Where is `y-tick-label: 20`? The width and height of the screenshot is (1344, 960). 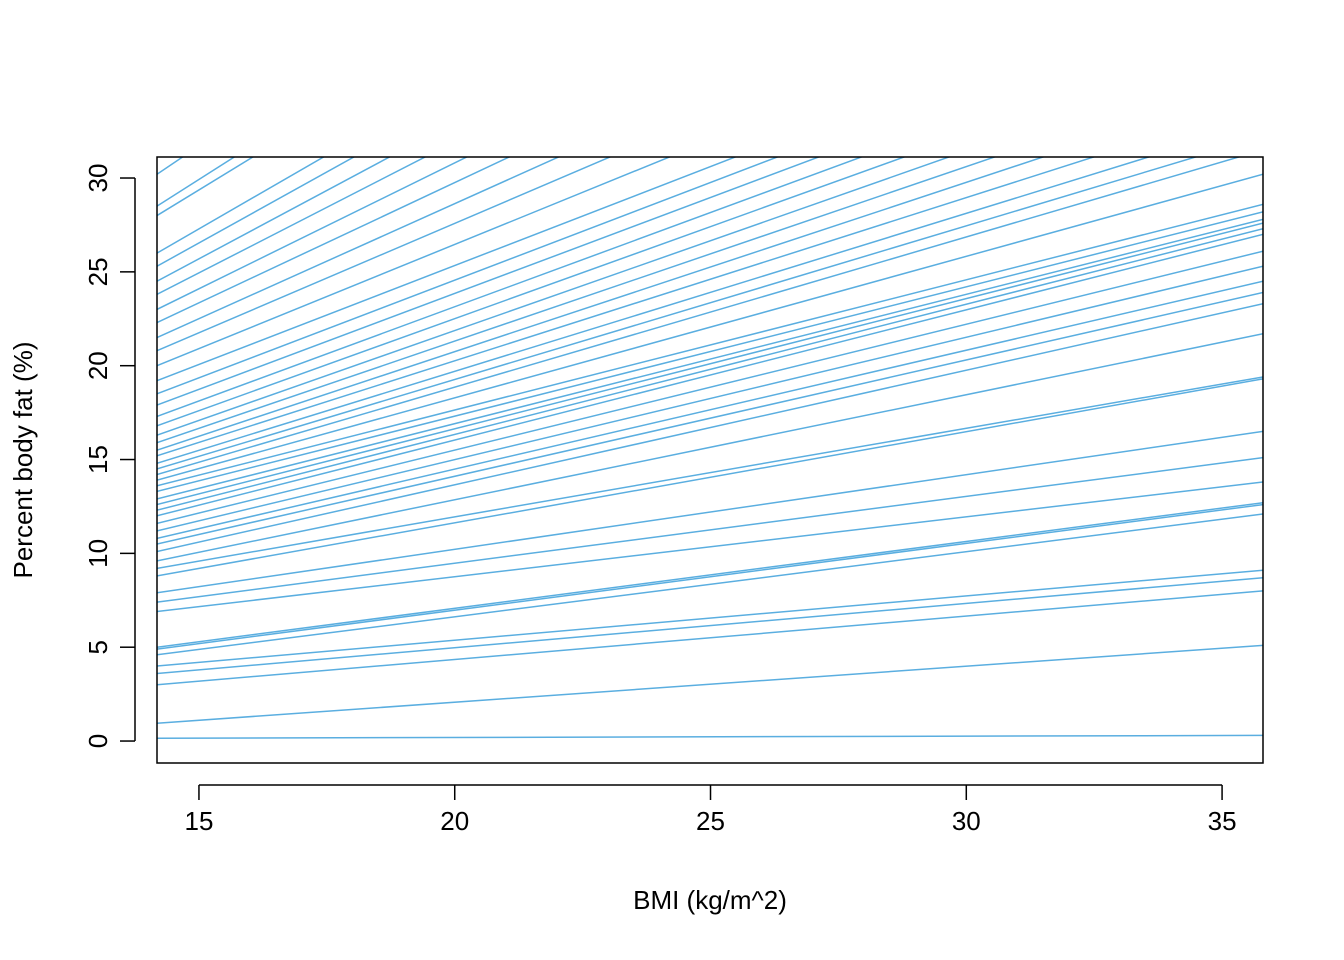
y-tick-label: 20 is located at coordinates (98, 365).